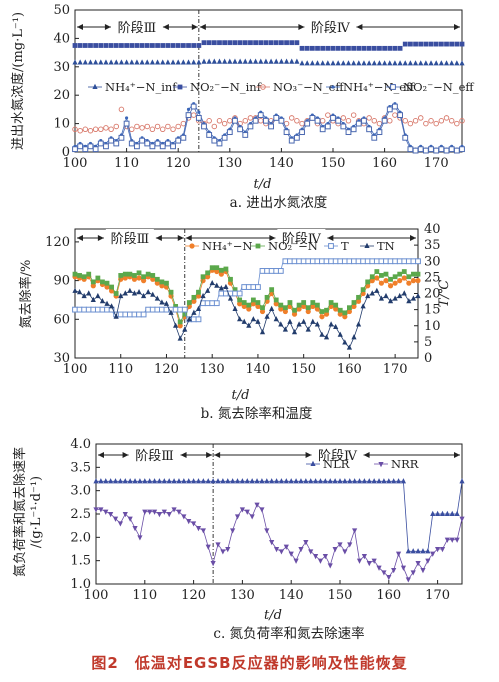 Image resolution: width=499 pixels, height=682 pixels. What do you see at coordinates (280, 271) in the screenshot?
I see `data-point-T` at bounding box center [280, 271].